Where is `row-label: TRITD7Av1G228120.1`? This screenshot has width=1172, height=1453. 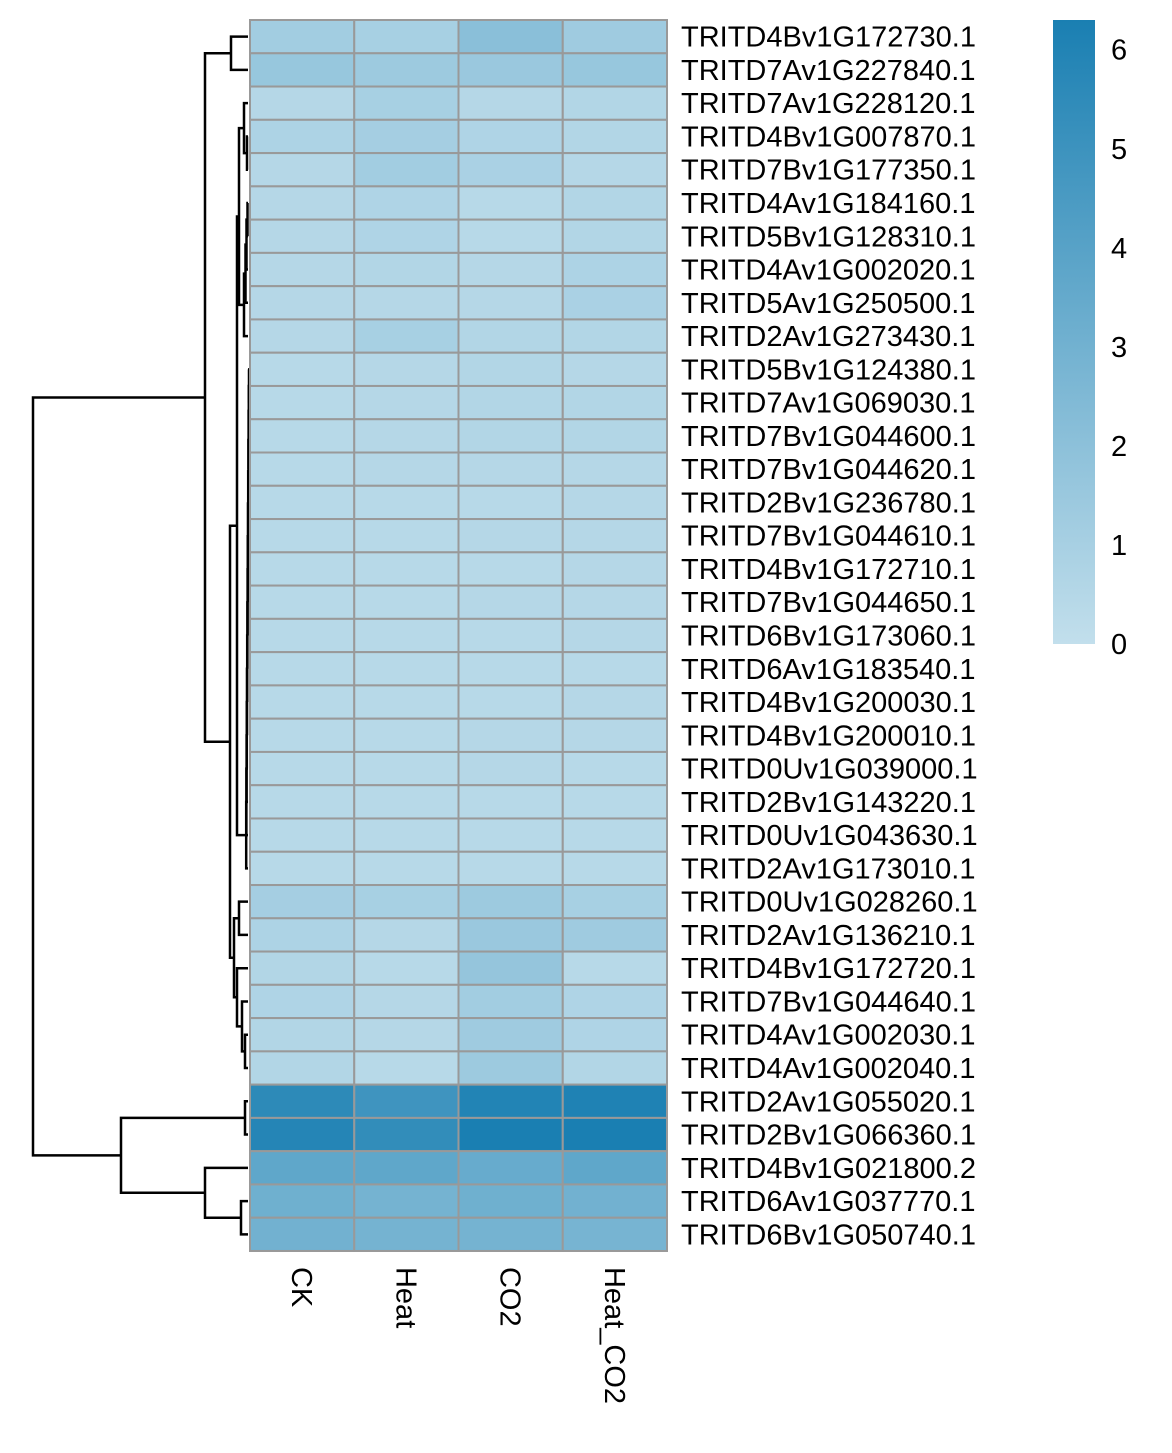
row-label: TRITD7Av1G228120.1 is located at coordinates (828, 104).